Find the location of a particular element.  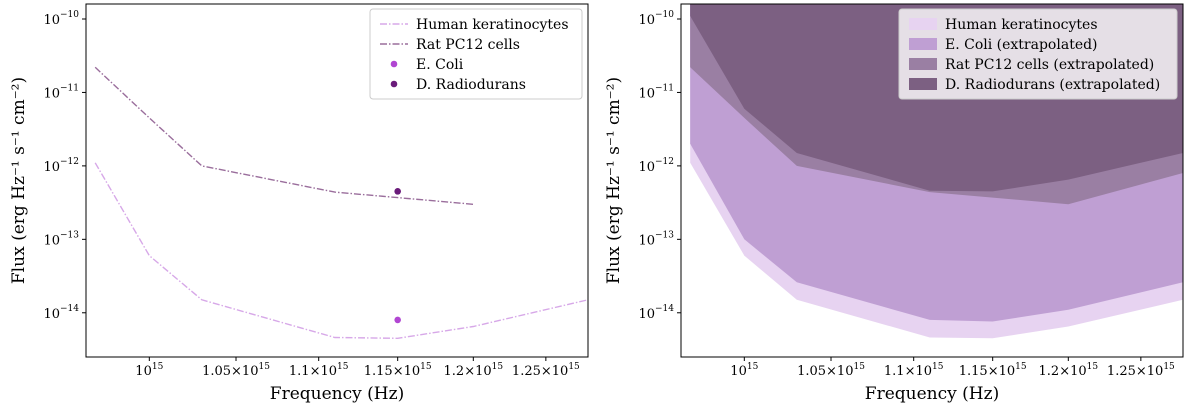

legend-label-rat-pc12-cells-extrapolated: Rat PC12 cells (extrapolated) is located at coordinates (1049, 65).